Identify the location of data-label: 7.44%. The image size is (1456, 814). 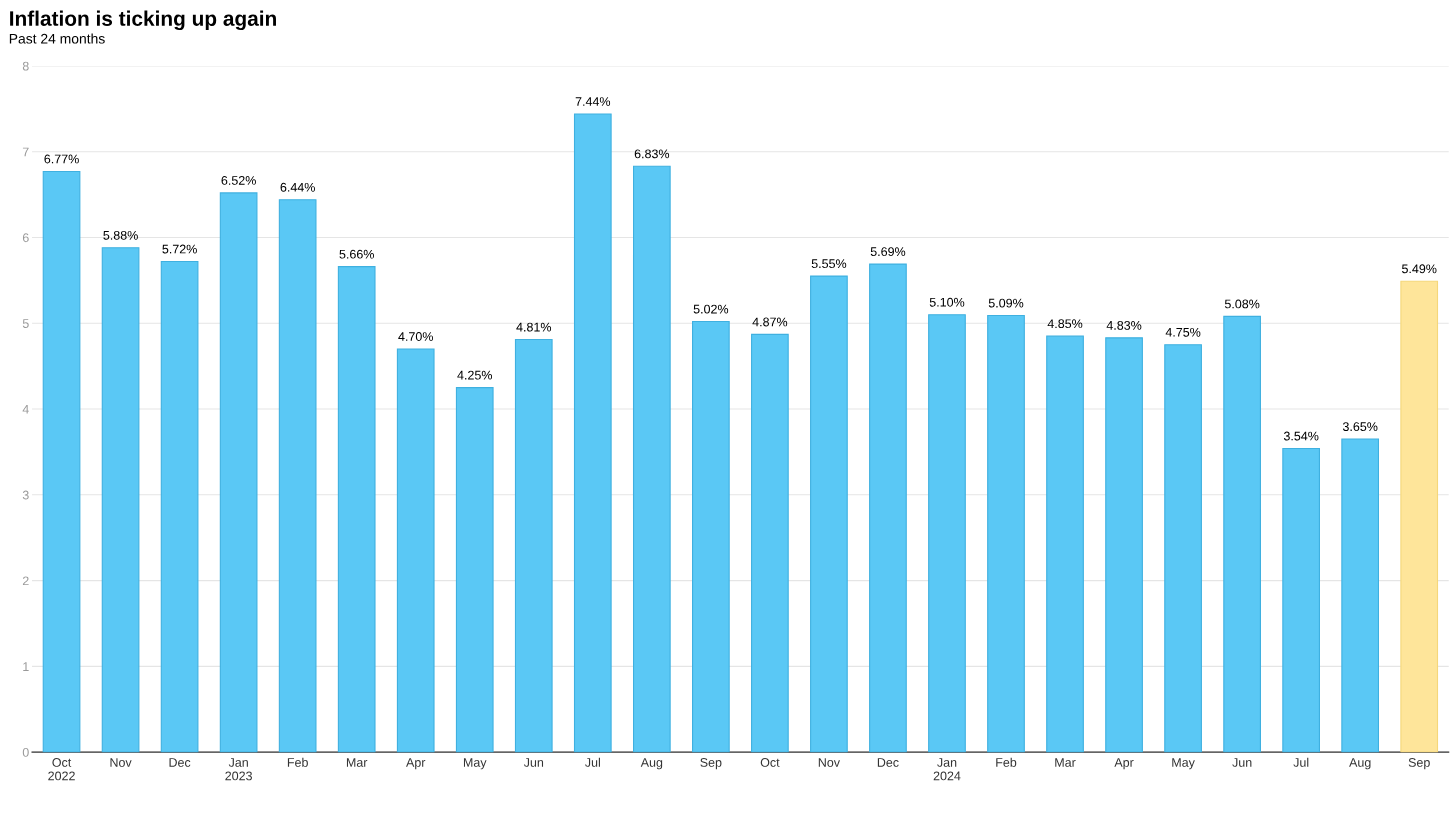
(593, 101).